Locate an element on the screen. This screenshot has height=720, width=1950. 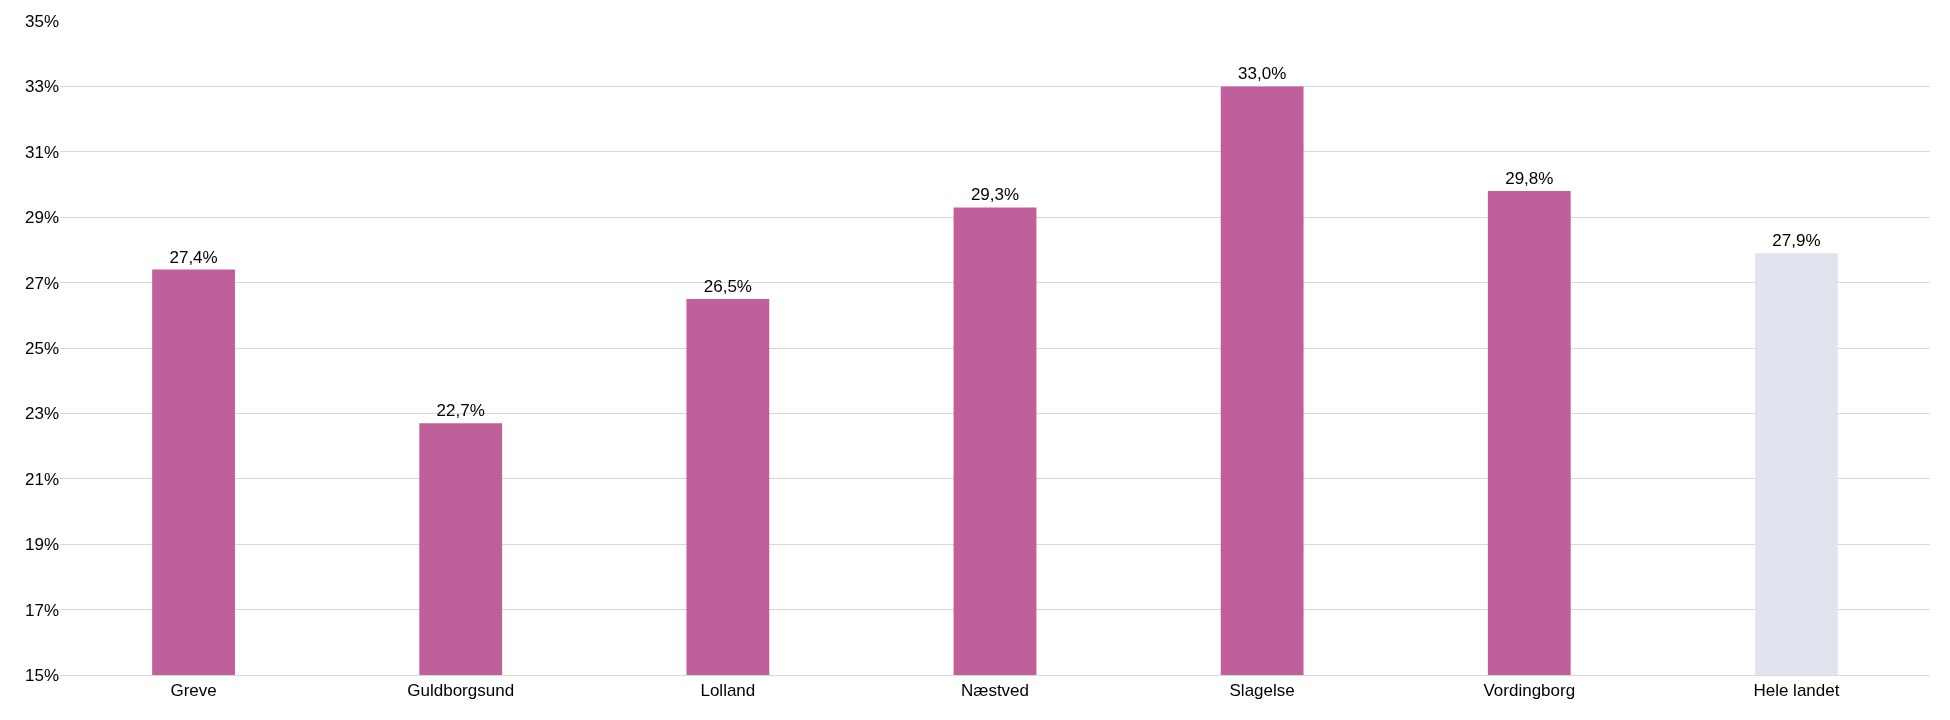
data-label: 29,3% is located at coordinates (995, 195).